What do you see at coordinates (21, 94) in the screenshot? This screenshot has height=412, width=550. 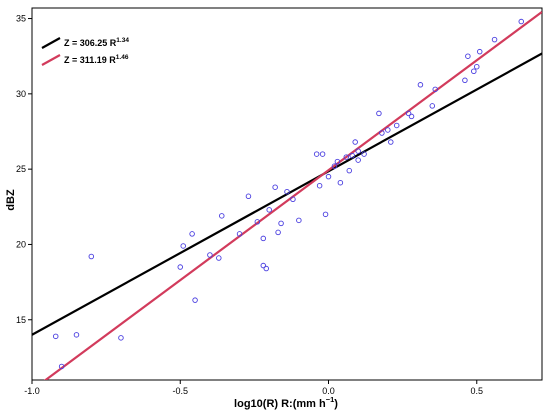 I see `y-tick-label: 30` at bounding box center [21, 94].